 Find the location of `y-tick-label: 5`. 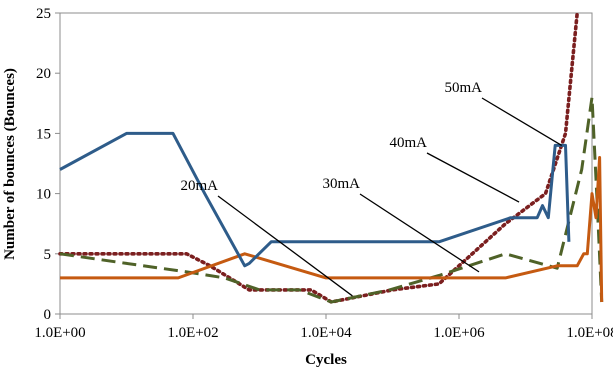

y-tick-label: 5 is located at coordinates (48, 255).